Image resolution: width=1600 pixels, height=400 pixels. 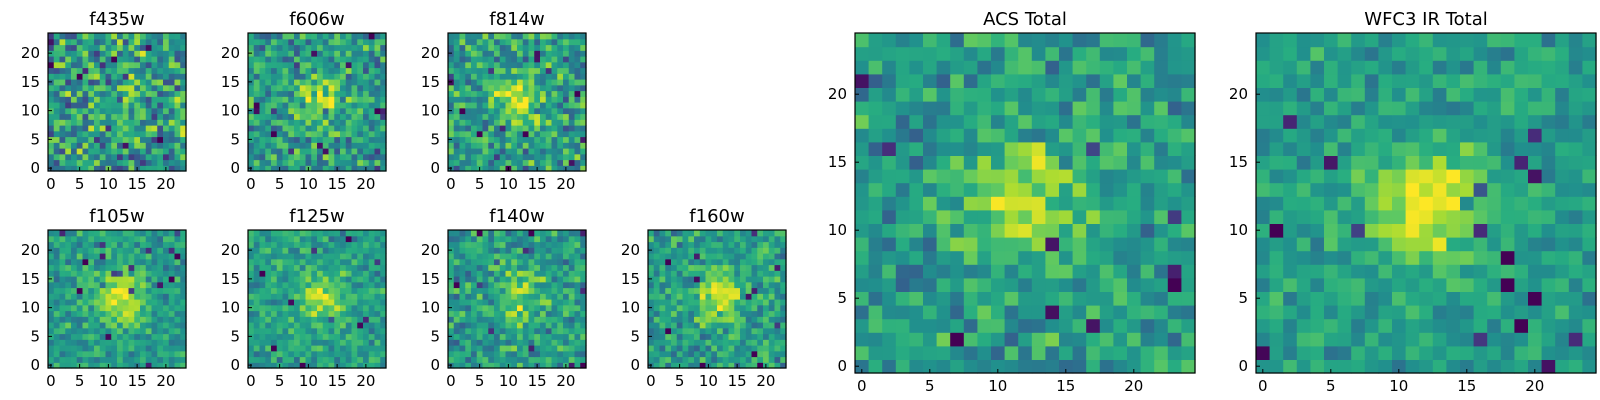 What do you see at coordinates (51, 381) in the screenshot?
I see `x-tick-label: 0` at bounding box center [51, 381].